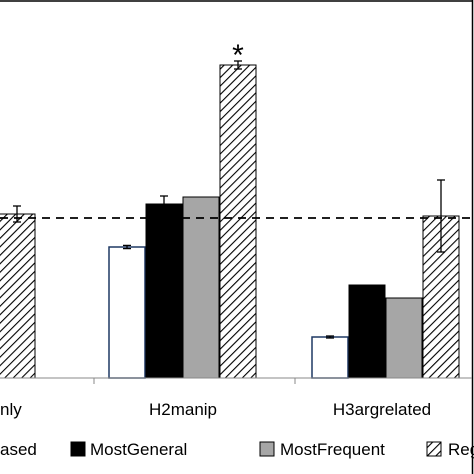 The height and width of the screenshot is (474, 474). Describe the element at coordinates (382, 409) in the screenshot. I see `category-label: H3argrelated` at that location.